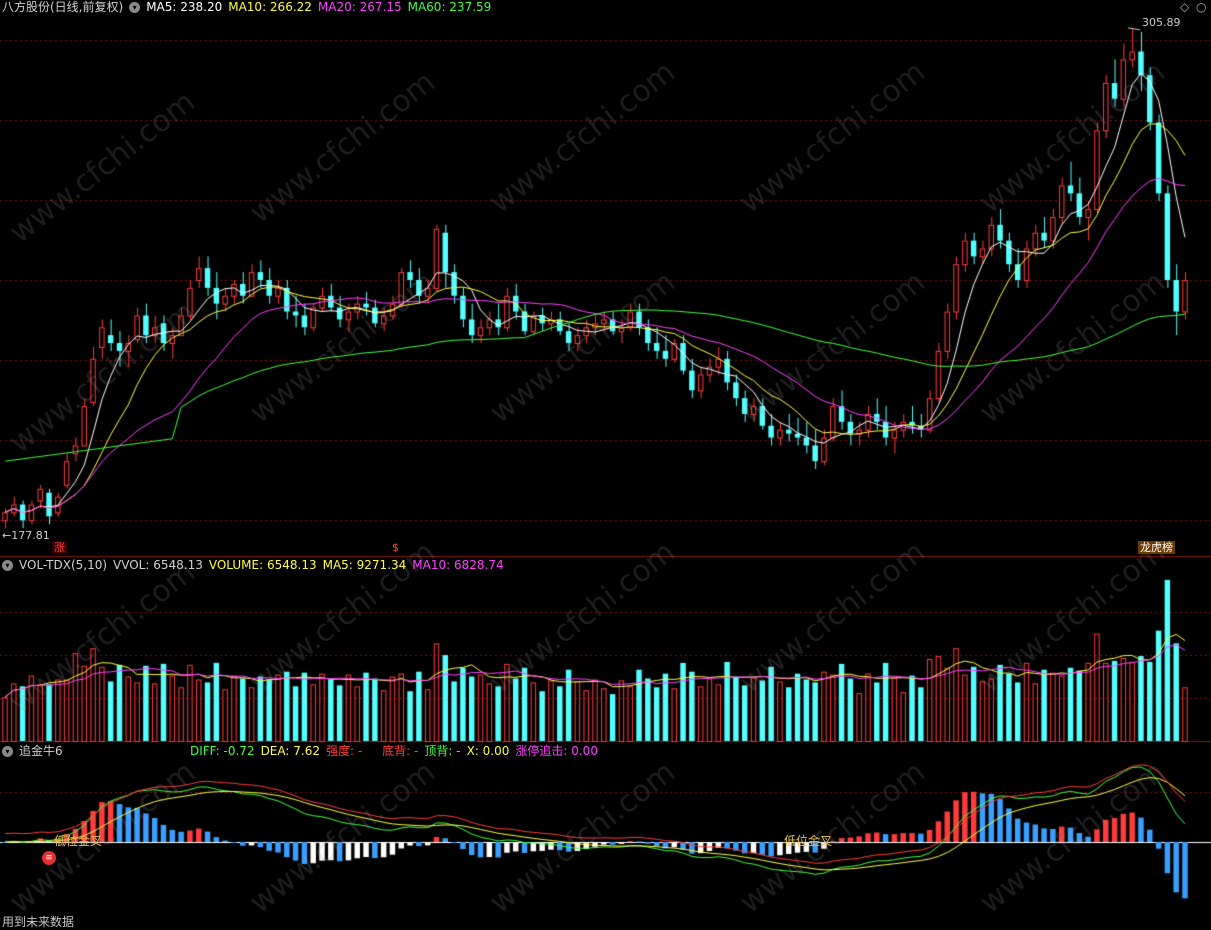 This screenshot has height=930, width=1211. What do you see at coordinates (808, 841) in the screenshot?
I see `low-cross-label-2: 低位金叉` at bounding box center [808, 841].